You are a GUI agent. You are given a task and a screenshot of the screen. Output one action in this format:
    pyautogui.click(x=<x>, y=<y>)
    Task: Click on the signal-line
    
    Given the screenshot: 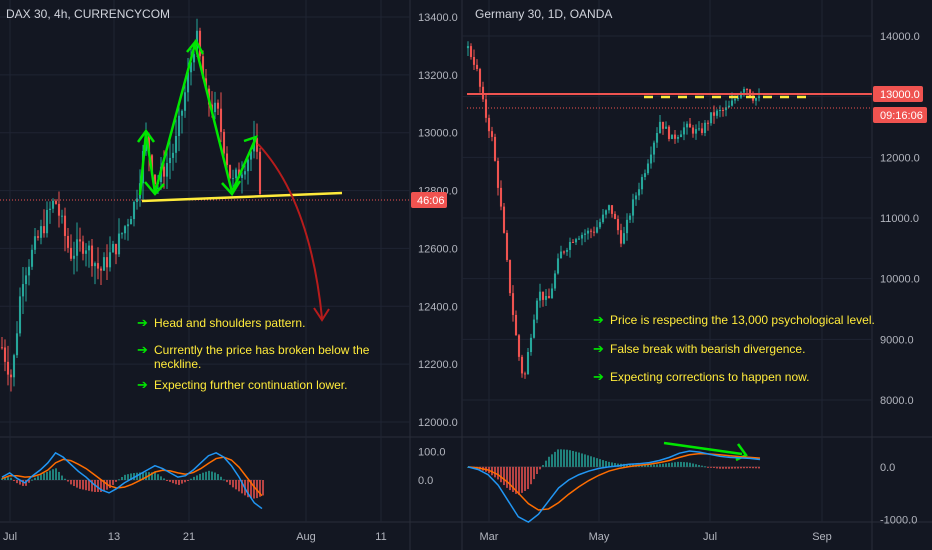 What is the action you would take?
    pyautogui.click(x=132, y=476)
    